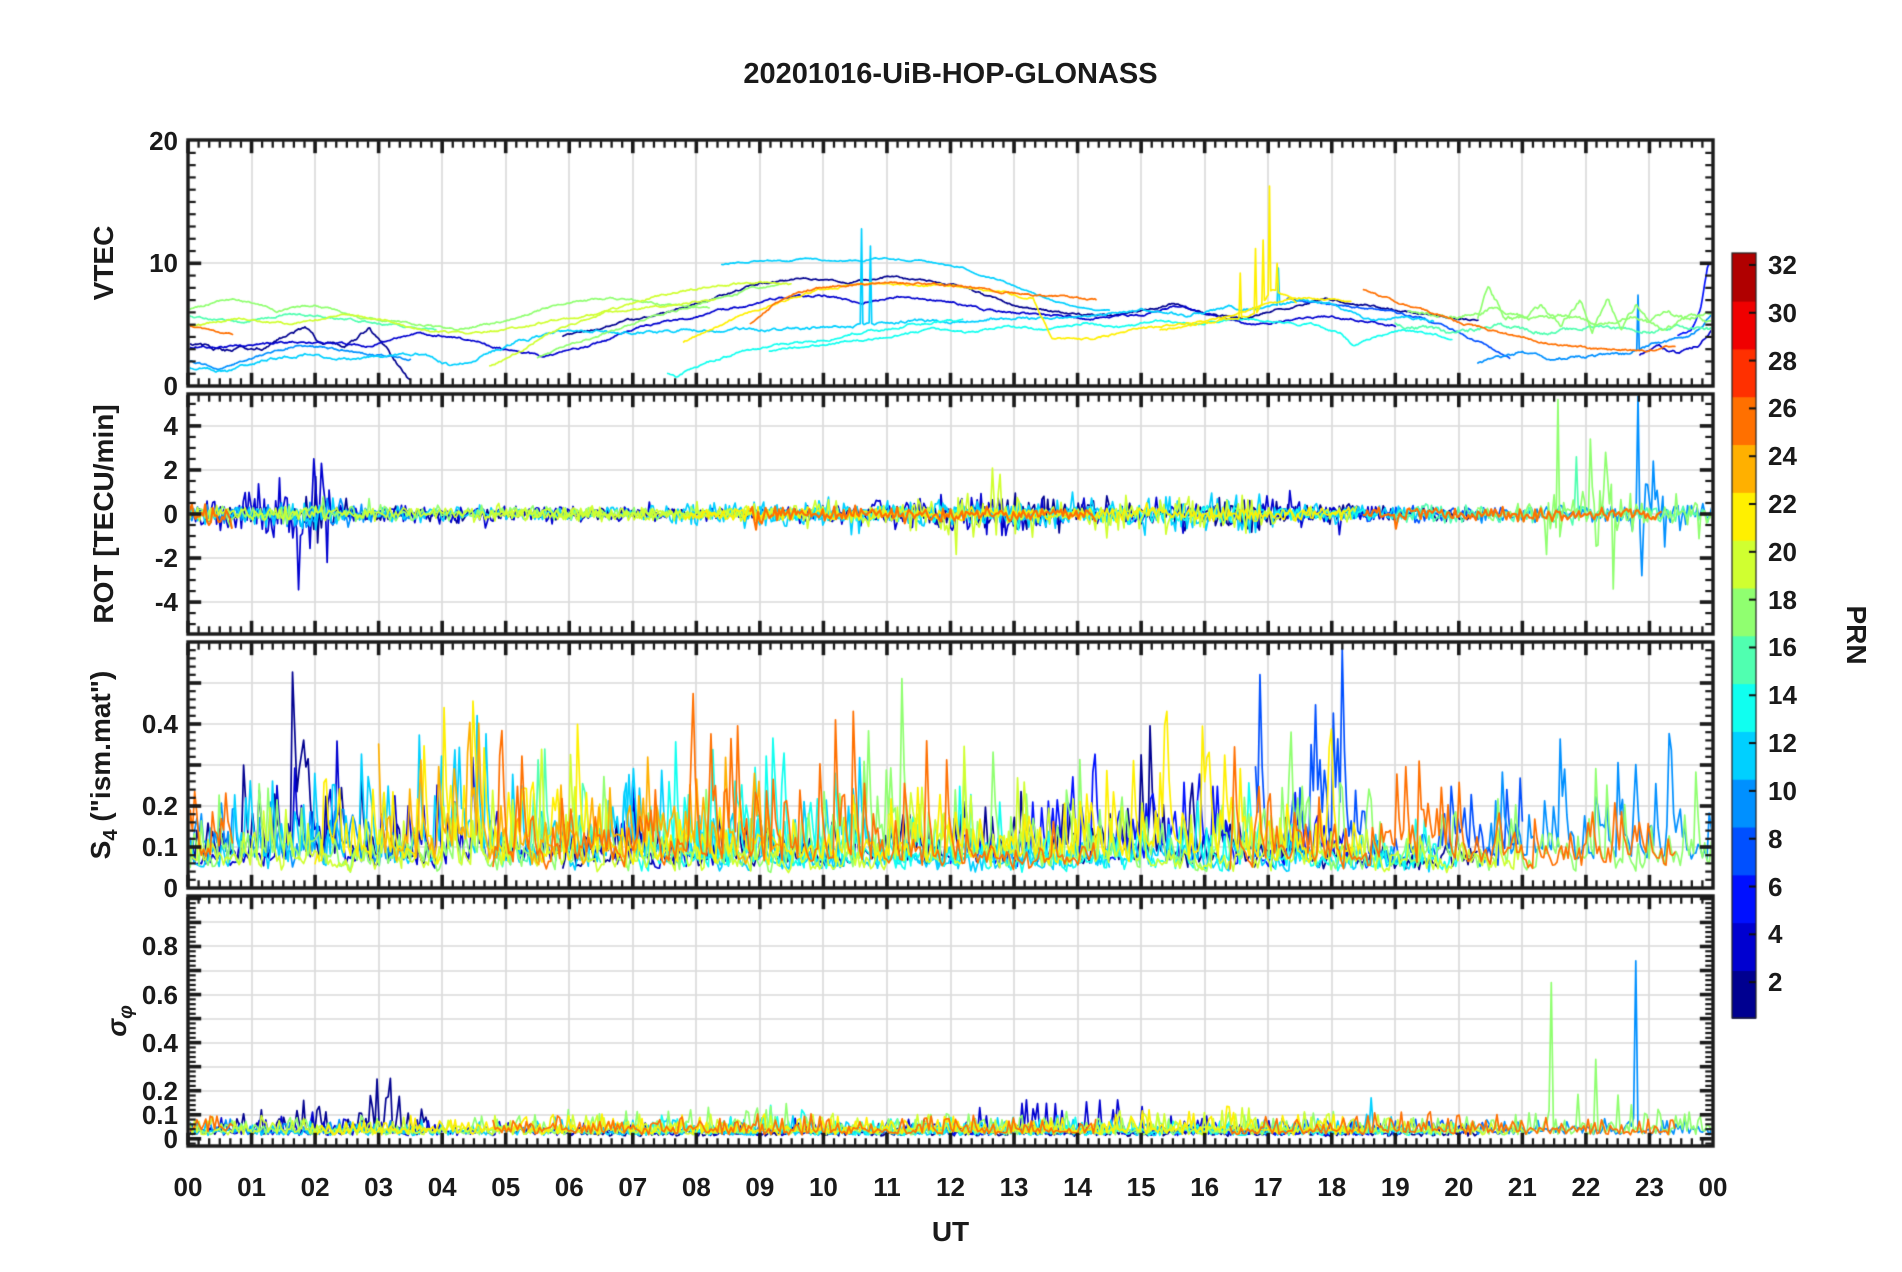 The image size is (1902, 1272). What do you see at coordinates (1782, 551) in the screenshot?
I see `colorbar-tick-label: 20` at bounding box center [1782, 551].